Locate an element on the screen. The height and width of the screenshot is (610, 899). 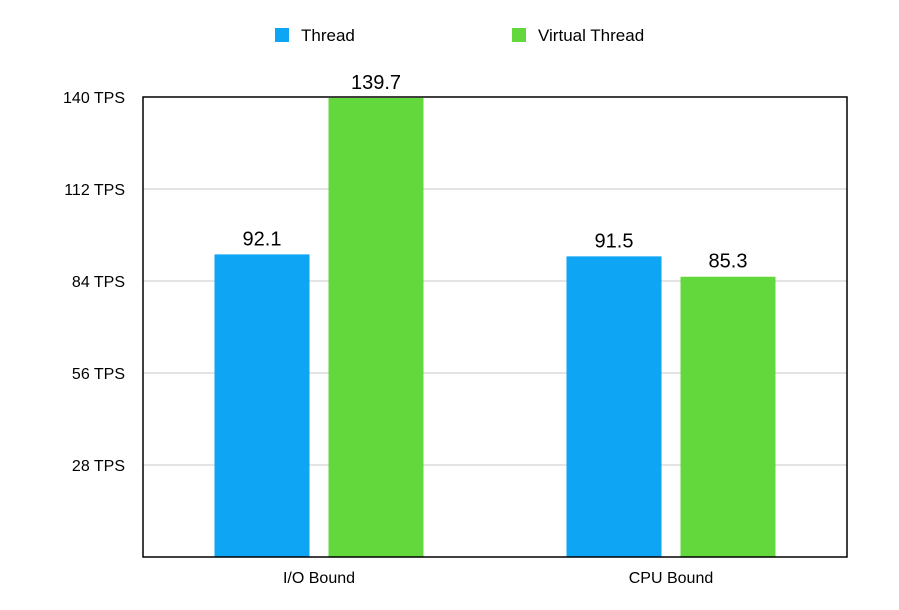
data-label: 85.3 is located at coordinates (728, 262).